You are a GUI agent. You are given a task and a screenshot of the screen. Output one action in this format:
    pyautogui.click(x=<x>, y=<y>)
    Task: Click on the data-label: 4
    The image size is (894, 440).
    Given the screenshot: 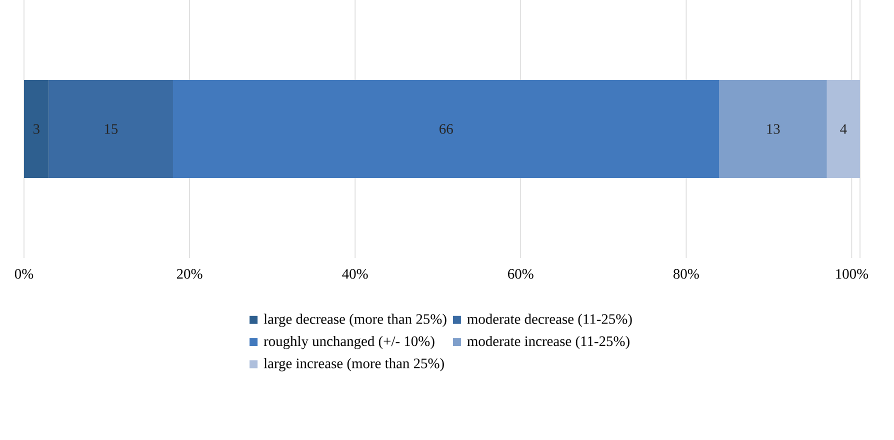 What is the action you would take?
    pyautogui.click(x=843, y=129)
    